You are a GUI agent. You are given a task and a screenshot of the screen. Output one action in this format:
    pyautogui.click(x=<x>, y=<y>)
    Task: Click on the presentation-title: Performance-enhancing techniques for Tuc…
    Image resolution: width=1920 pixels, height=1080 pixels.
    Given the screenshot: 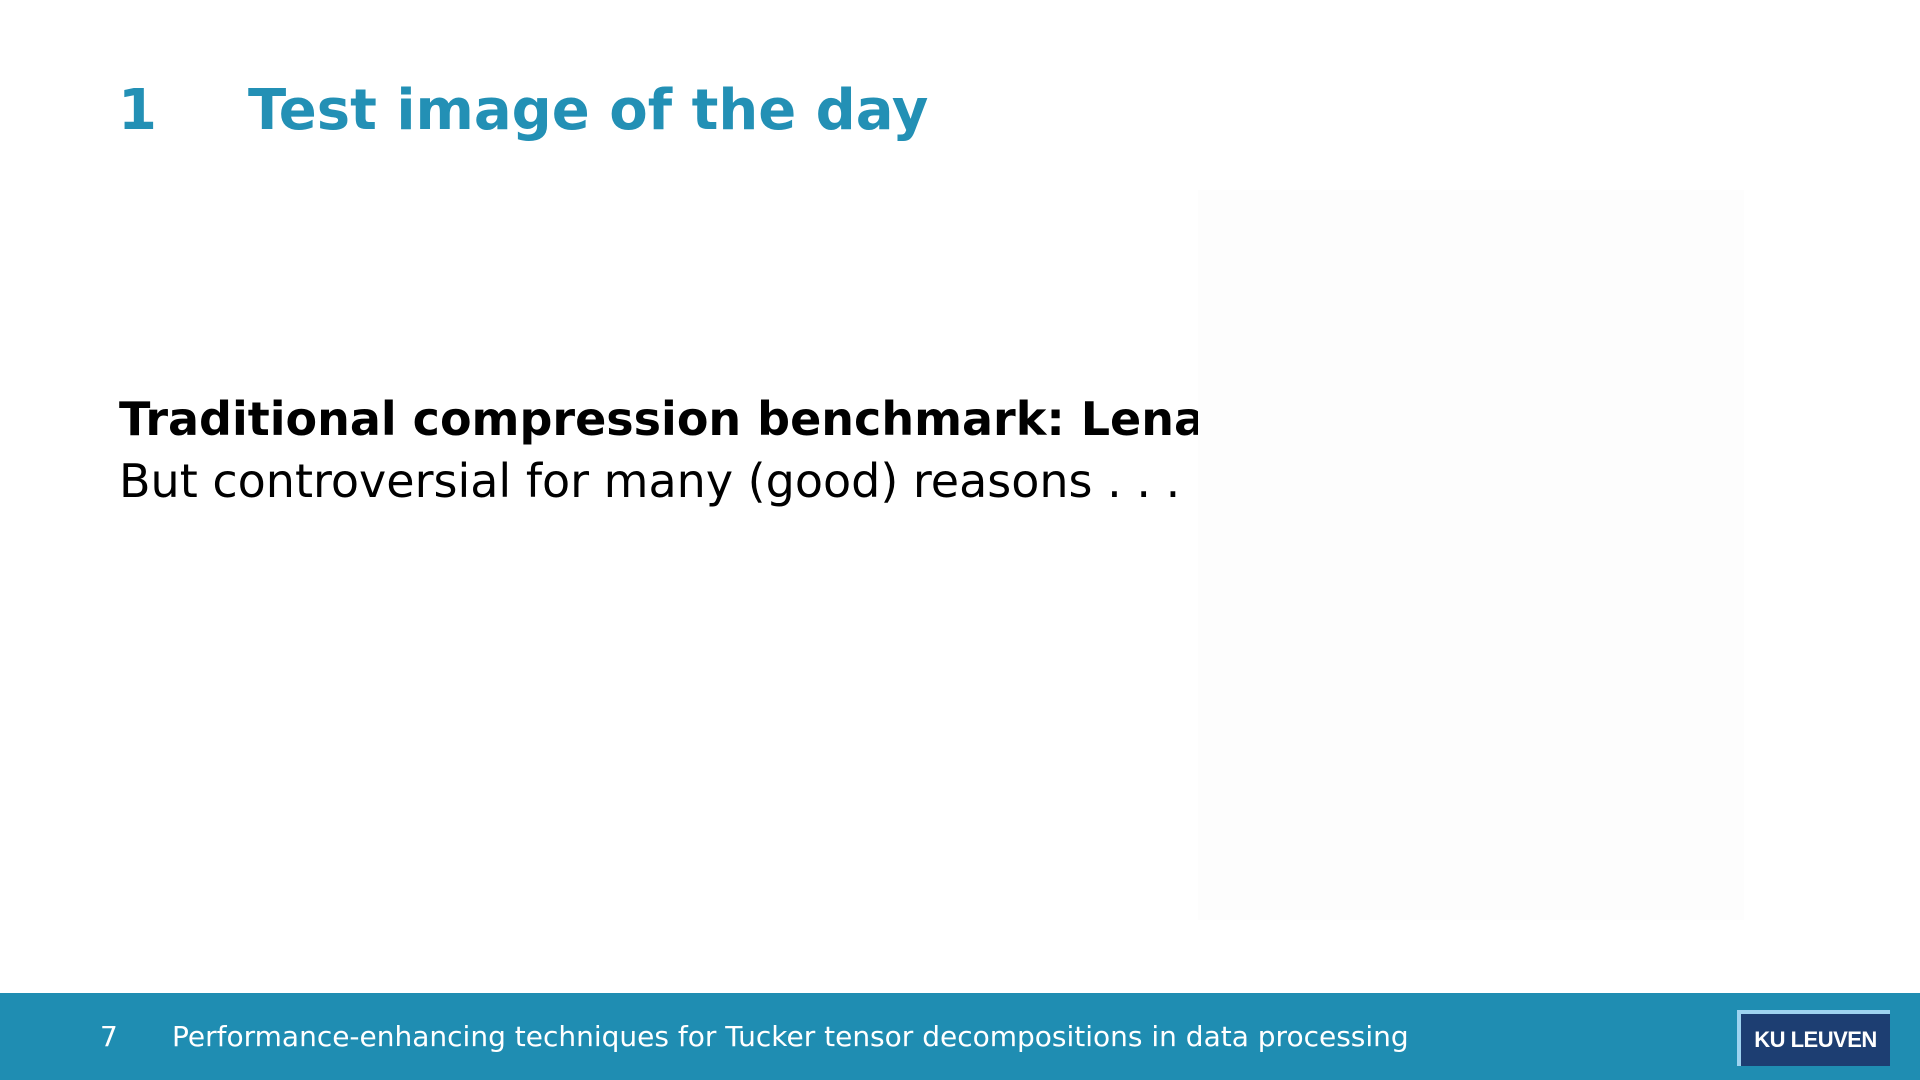 What is the action you would take?
    pyautogui.click(x=790, y=1036)
    